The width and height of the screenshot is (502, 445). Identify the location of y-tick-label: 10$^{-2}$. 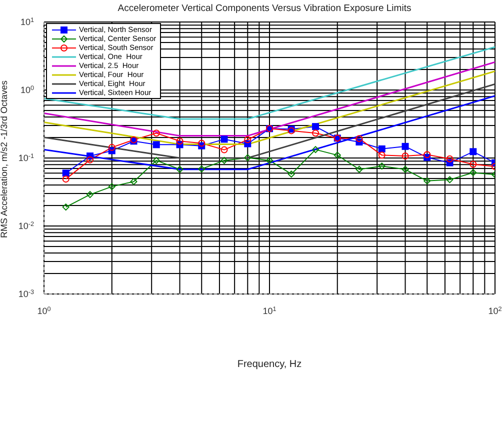
(26, 225).